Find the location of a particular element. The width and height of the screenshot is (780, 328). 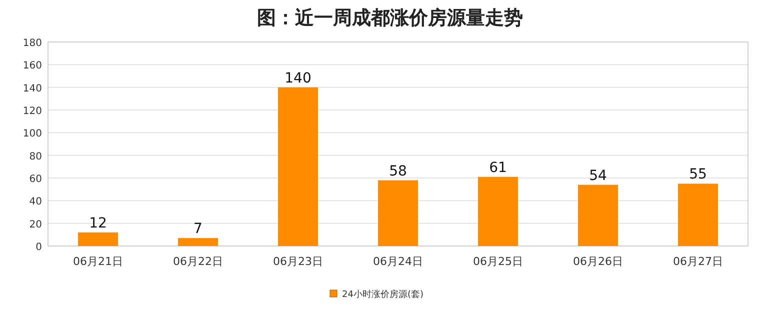

y-tick-label: 160 is located at coordinates (32, 66).